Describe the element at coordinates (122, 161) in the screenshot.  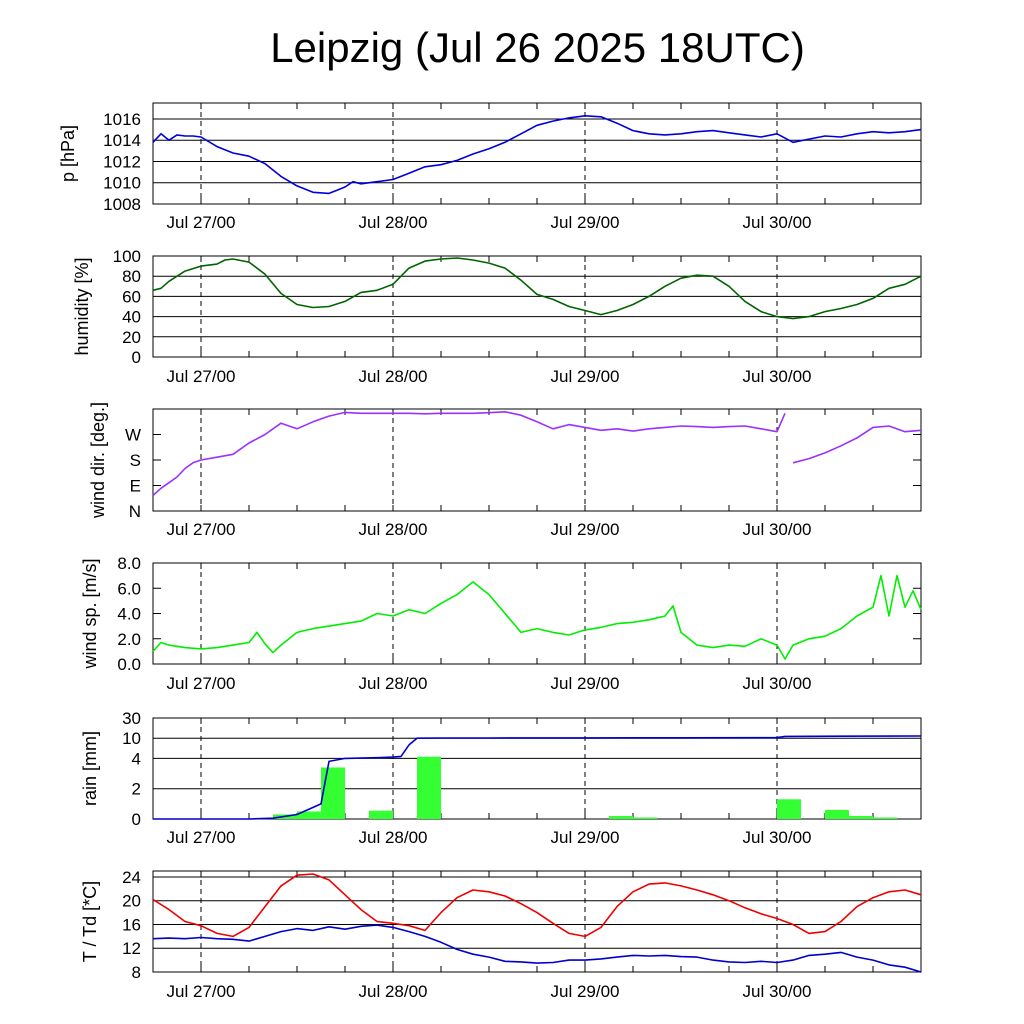
I see `y-tick-label: 1012` at that location.